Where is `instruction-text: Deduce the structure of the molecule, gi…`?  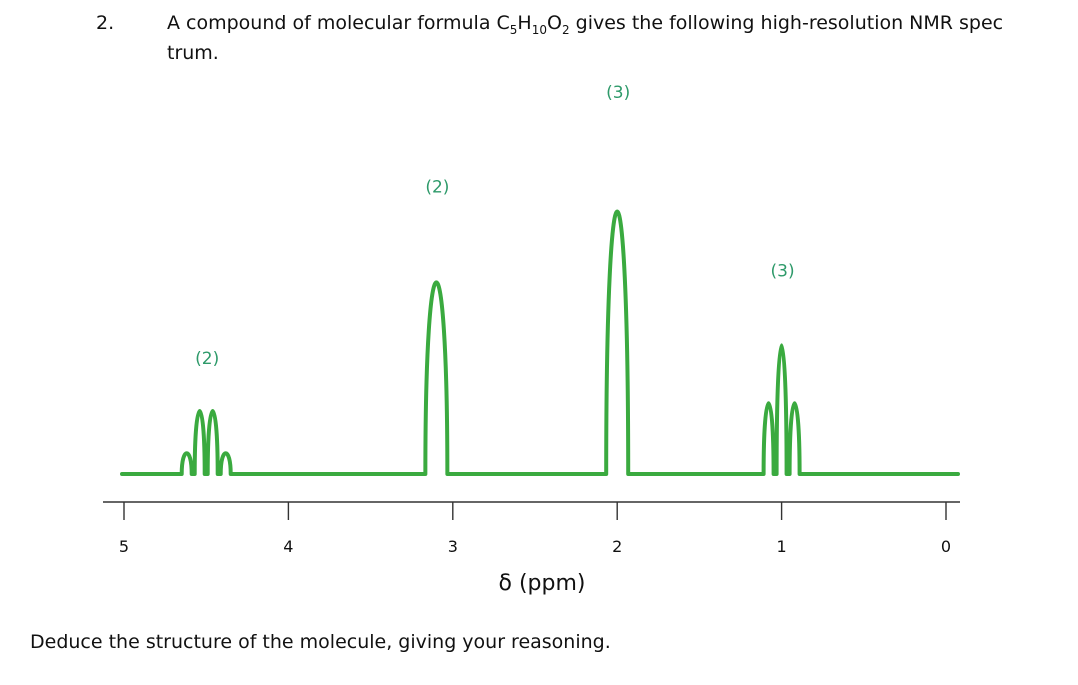
instruction-text: Deduce the structure of the molecule, gi… is located at coordinates (320, 642).